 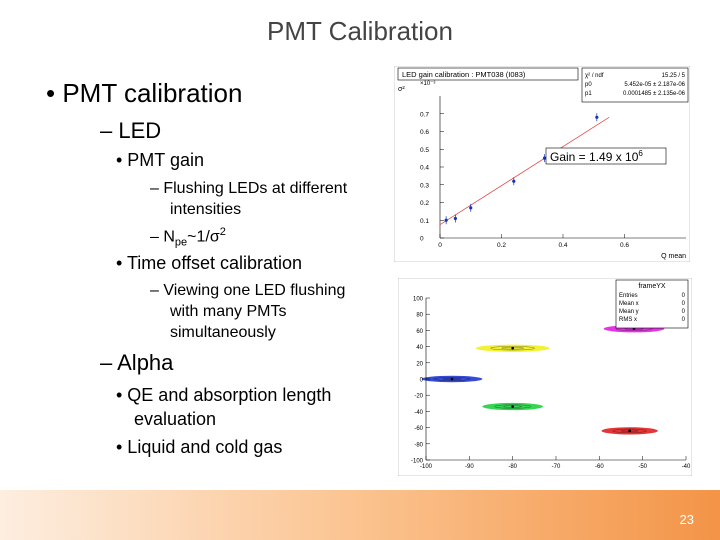 I want to click on gain-y-tick-label: 0.6, so click(x=424, y=132).